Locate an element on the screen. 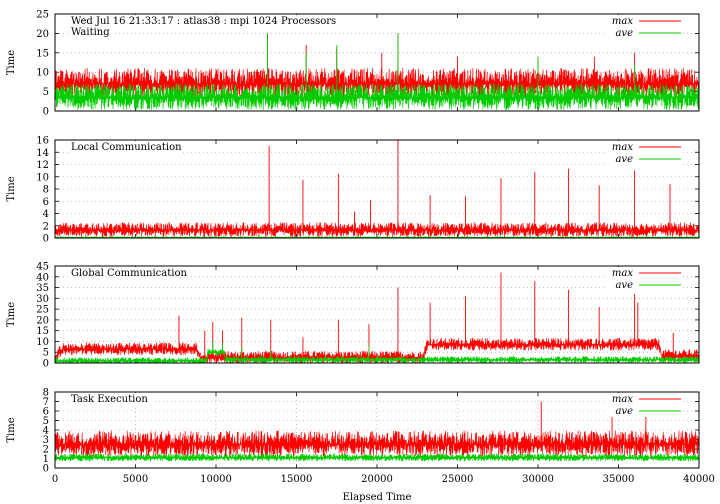 The width and height of the screenshot is (720, 504). x-axis-label: Elapsed Time is located at coordinates (377, 497).